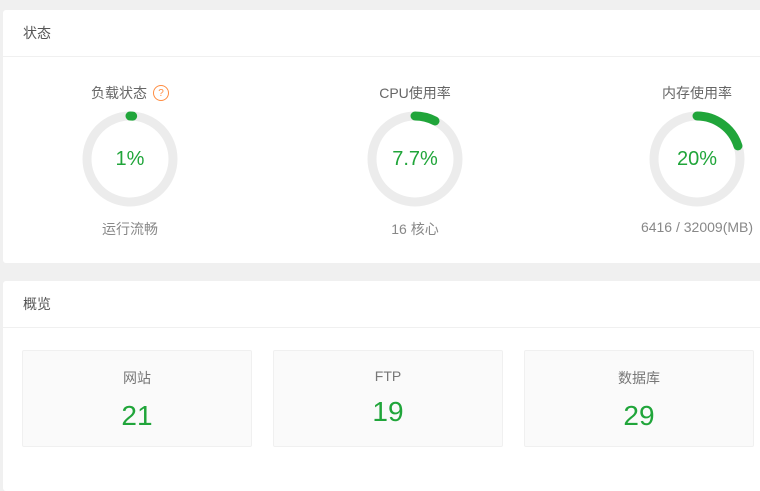 This screenshot has width=760, height=491. I want to click on databases-card-count: 29, so click(639, 415).